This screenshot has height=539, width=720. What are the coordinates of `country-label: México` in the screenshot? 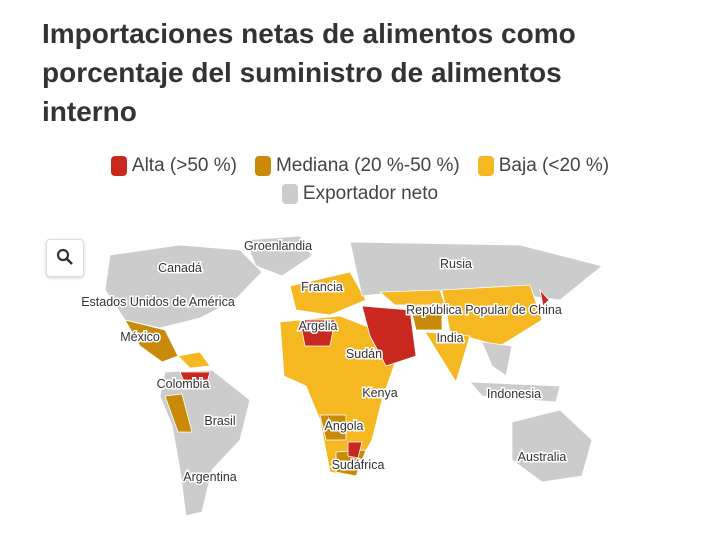 It's located at (140, 337).